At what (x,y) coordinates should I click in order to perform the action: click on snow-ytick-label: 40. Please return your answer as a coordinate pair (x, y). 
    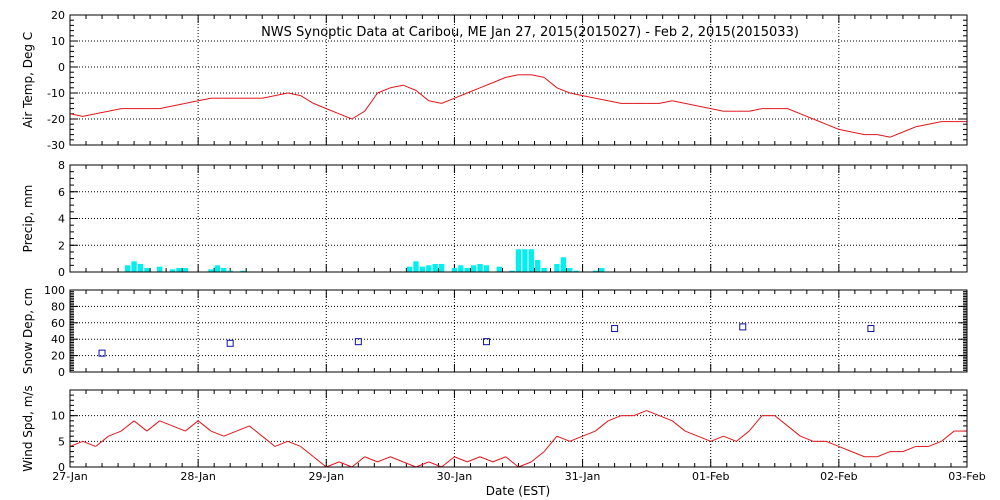
    Looking at the image, I should click on (58, 339).